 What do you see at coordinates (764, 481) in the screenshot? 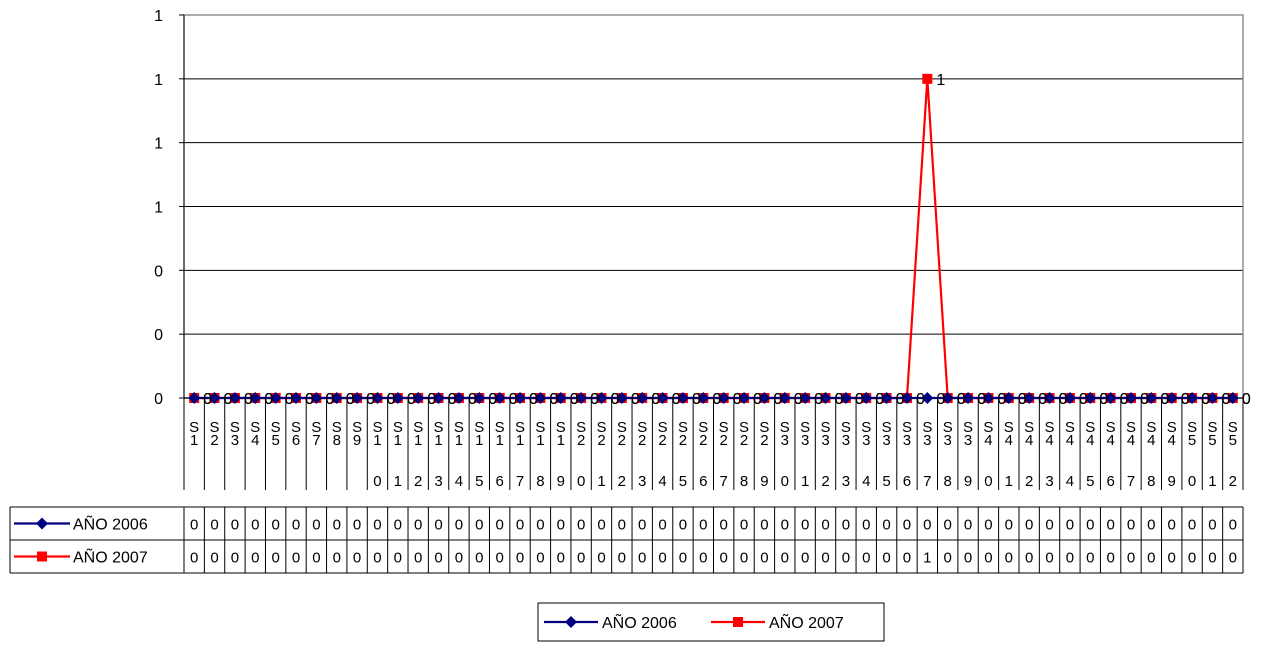
I see `category-label-digit: 9` at bounding box center [764, 481].